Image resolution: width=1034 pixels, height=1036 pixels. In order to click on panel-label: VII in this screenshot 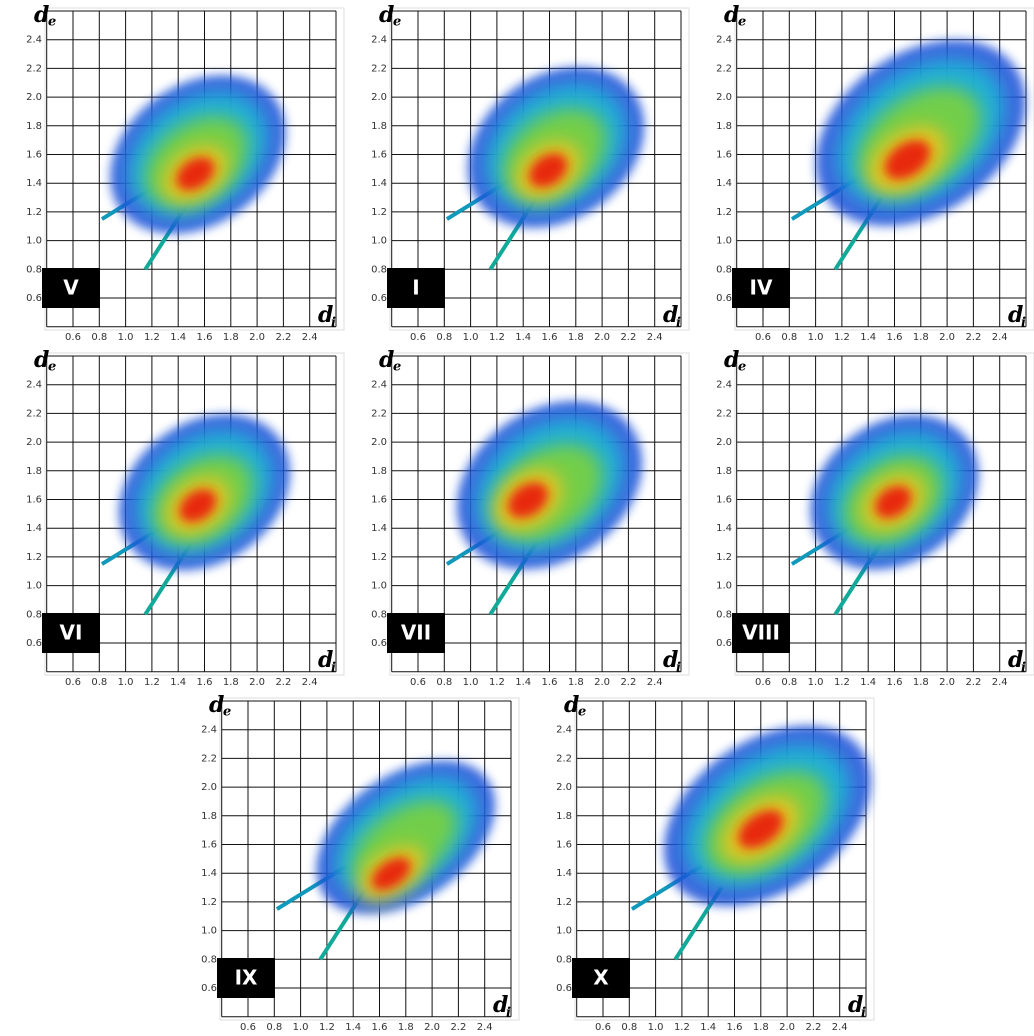, I will do `click(416, 633)`.